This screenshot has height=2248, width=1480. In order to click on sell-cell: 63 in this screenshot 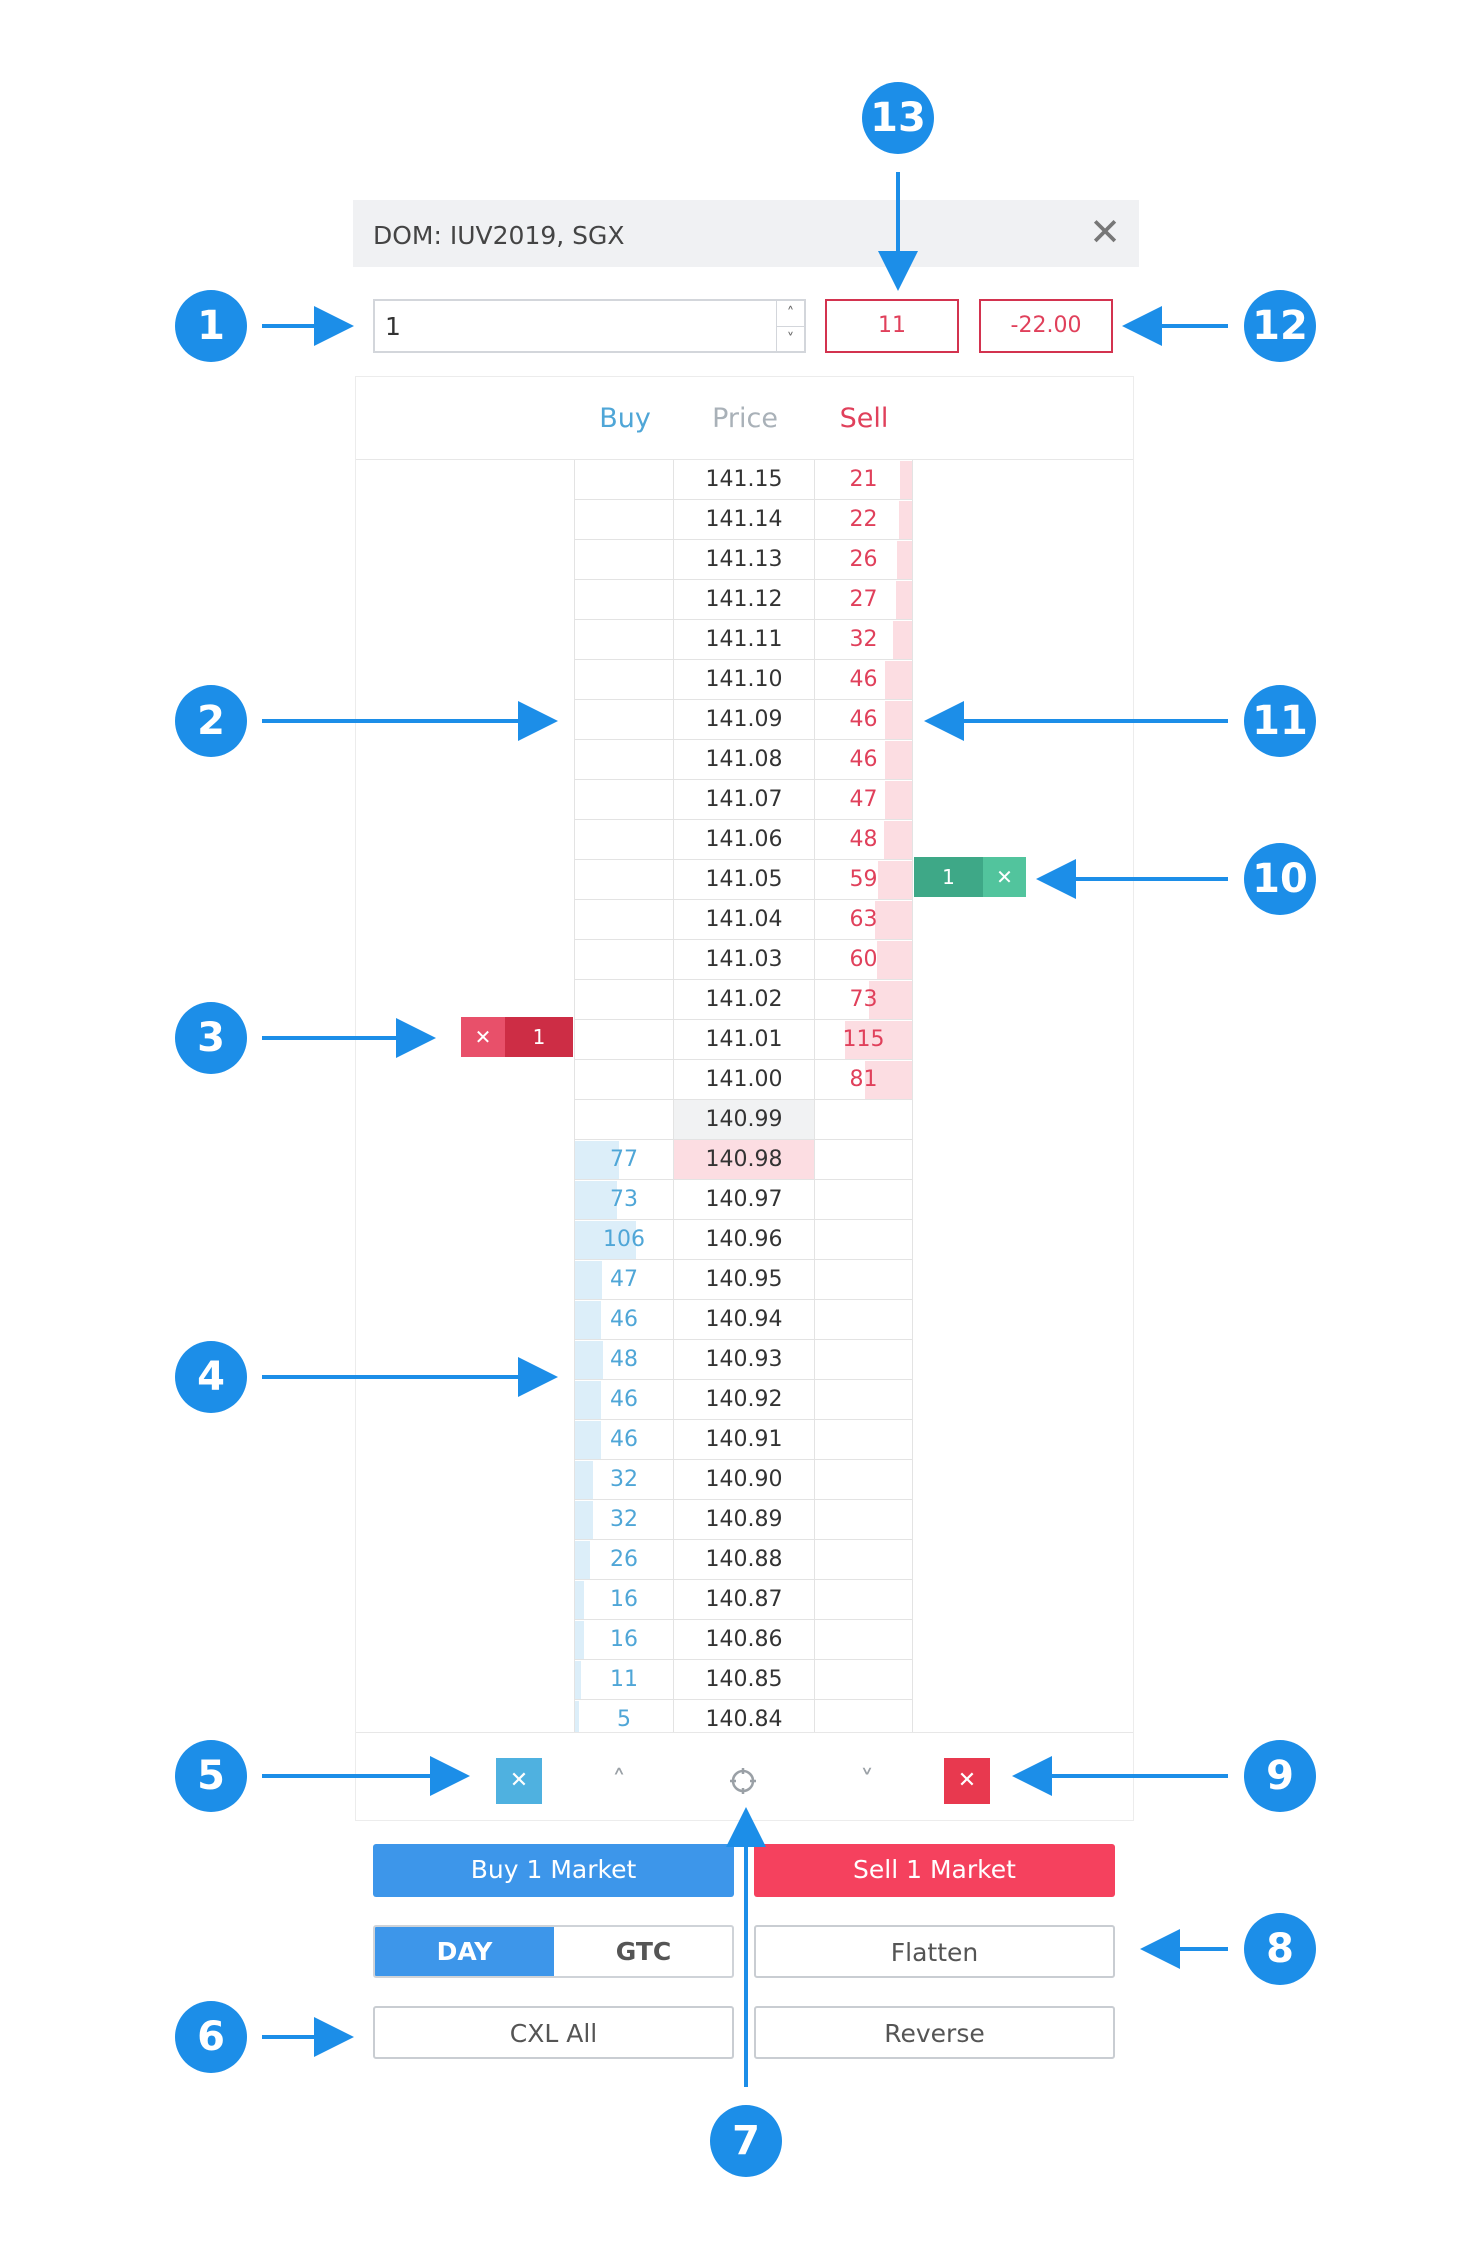, I will do `click(864, 920)`.